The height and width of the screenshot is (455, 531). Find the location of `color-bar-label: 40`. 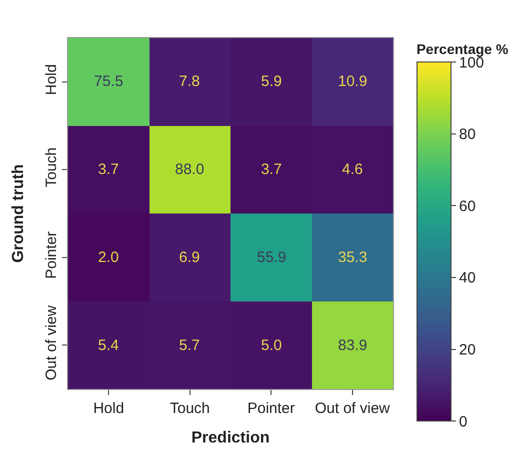

color-bar-label: 40 is located at coordinates (467, 278).